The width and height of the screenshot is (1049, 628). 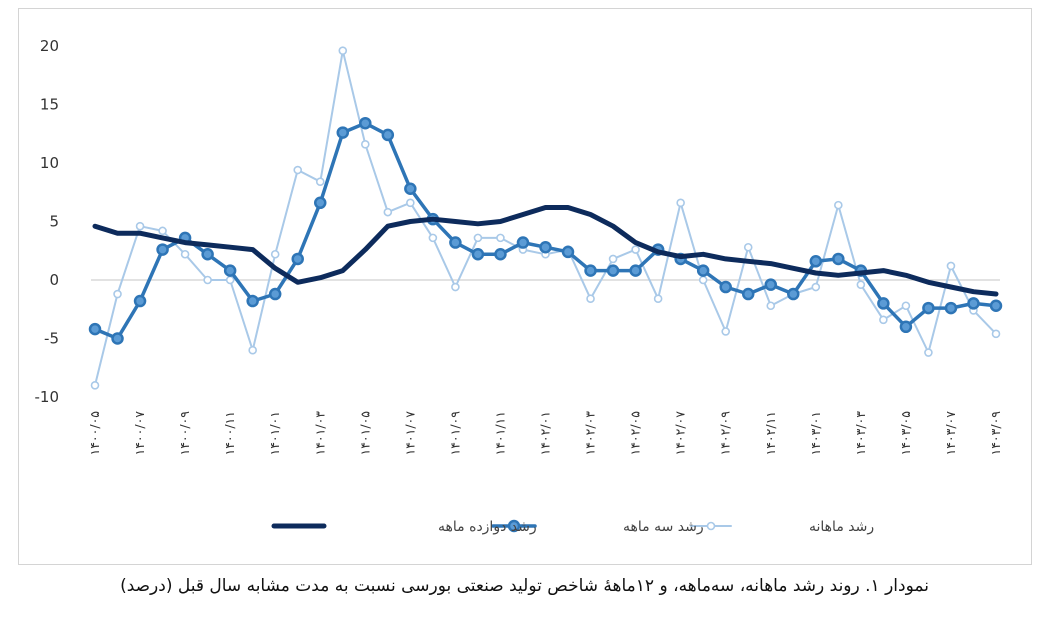 I want to click on x-tick-label: ۱۴۰۱/۱۱, so click(x=499, y=433).